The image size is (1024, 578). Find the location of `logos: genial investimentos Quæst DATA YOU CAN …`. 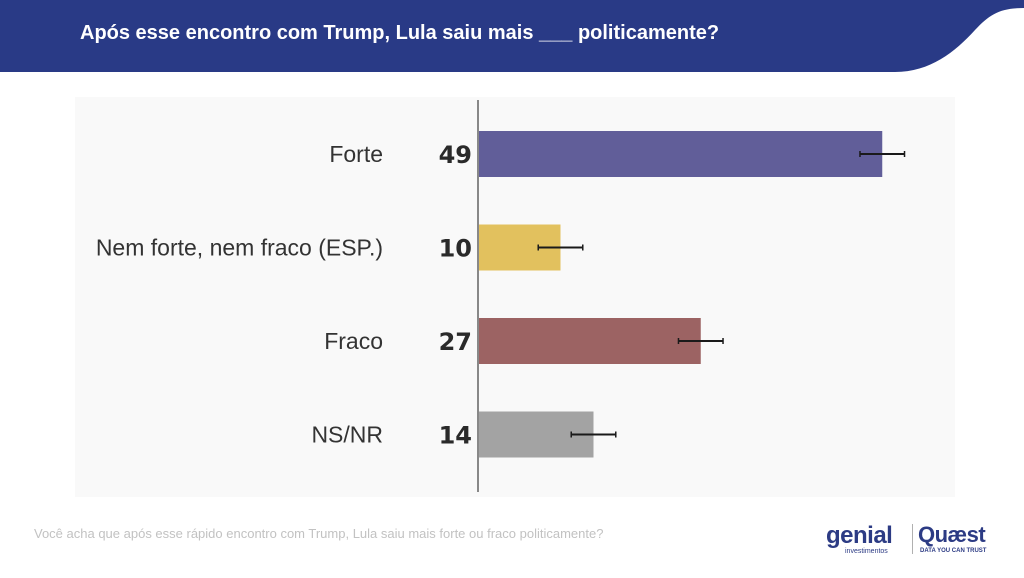

logos: genial investimentos Quæst DATA YOU CAN … is located at coordinates (913, 540).